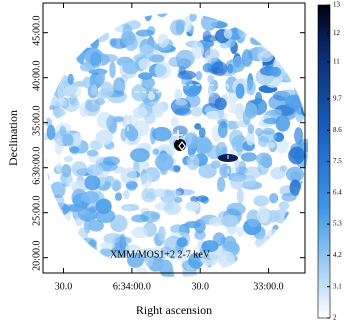 The image size is (345, 325). What do you see at coordinates (200, 286) in the screenshot?
I see `x-tick-label: 30.0` at bounding box center [200, 286].